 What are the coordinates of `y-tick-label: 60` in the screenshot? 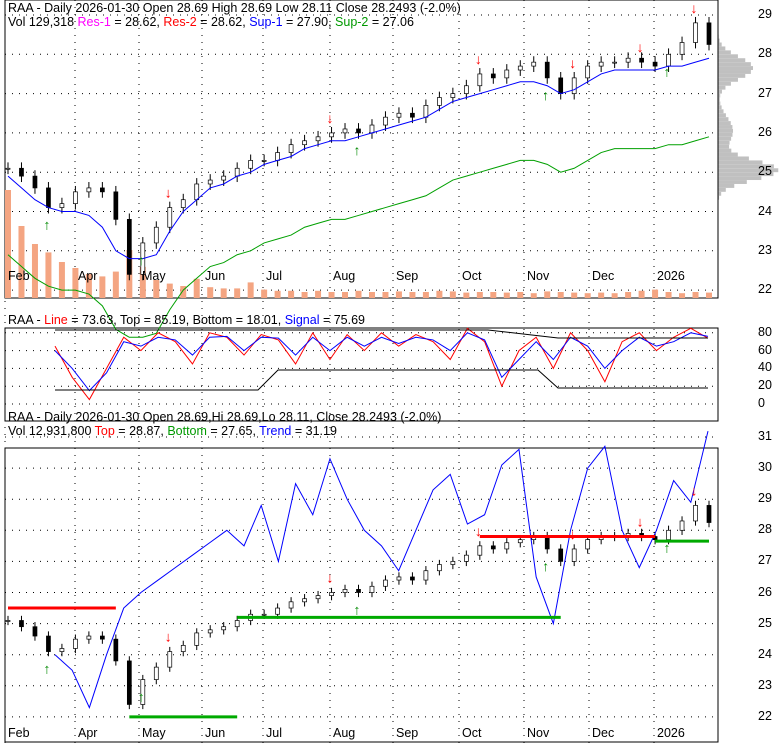 It's located at (765, 349).